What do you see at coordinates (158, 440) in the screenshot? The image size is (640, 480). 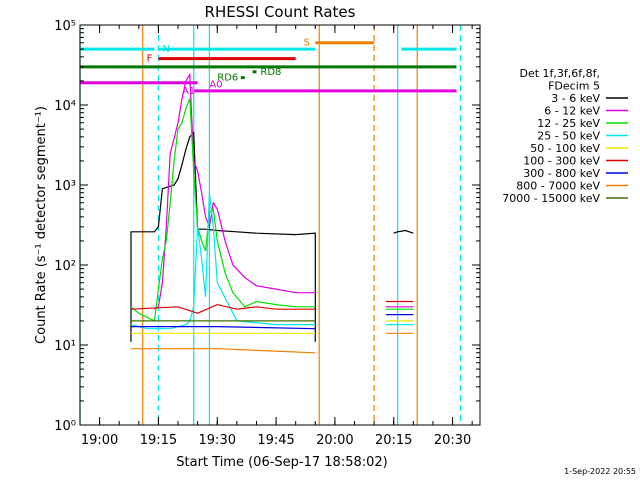 I see `x-tick-label: 19:15` at bounding box center [158, 440].